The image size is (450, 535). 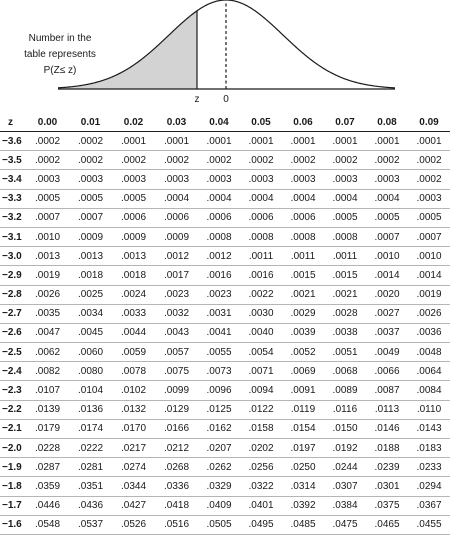 What do you see at coordinates (47, 429) in the screenshot?
I see `probability-cell: .0179` at bounding box center [47, 429].